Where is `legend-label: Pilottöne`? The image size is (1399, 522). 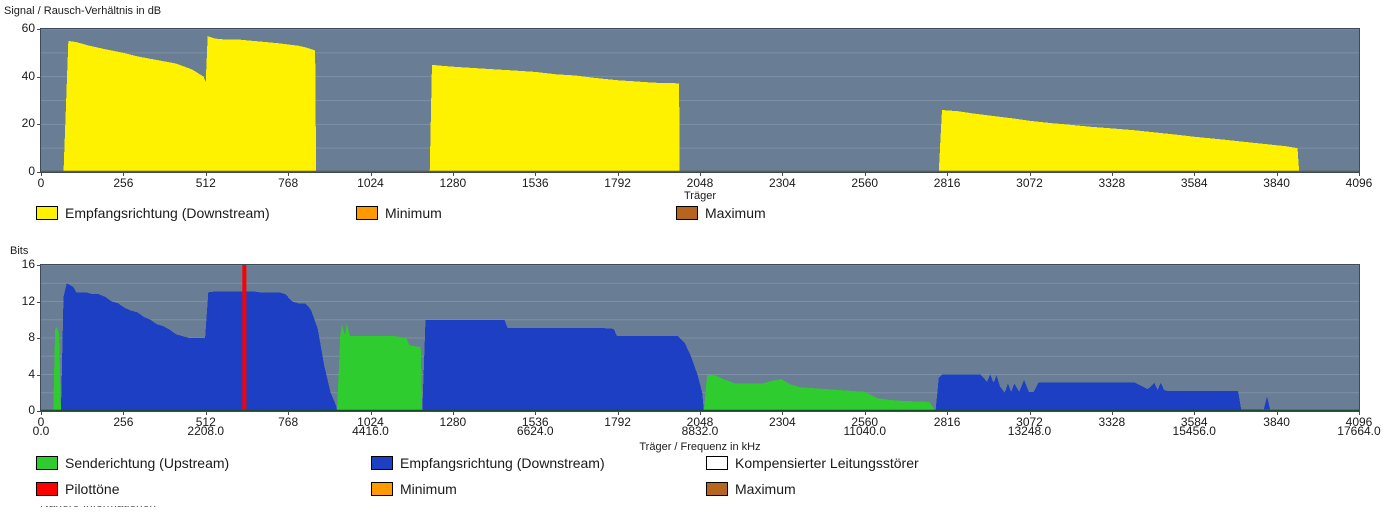 legend-label: Pilottöne is located at coordinates (92, 489).